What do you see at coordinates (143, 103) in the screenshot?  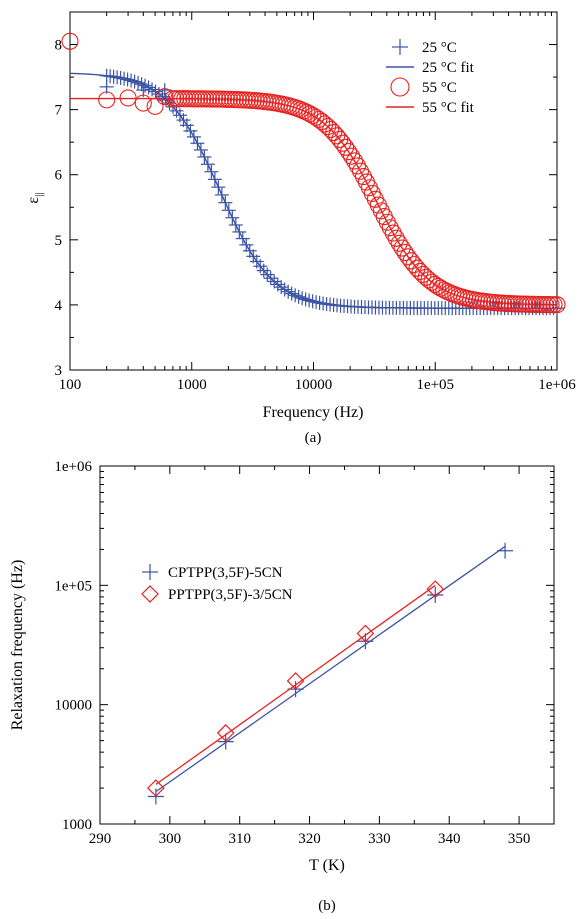 I see `point-a-2-e3` at bounding box center [143, 103].